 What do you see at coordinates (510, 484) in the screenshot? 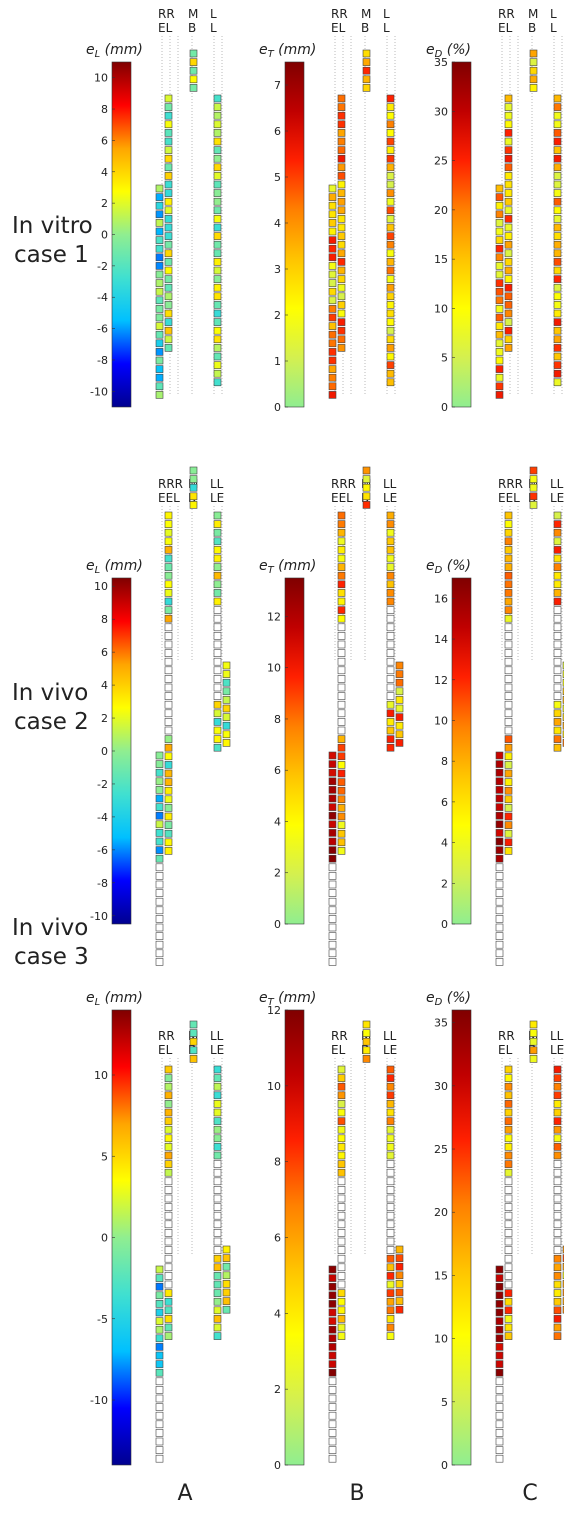
I see `header-left-top: RRR` at bounding box center [510, 484].